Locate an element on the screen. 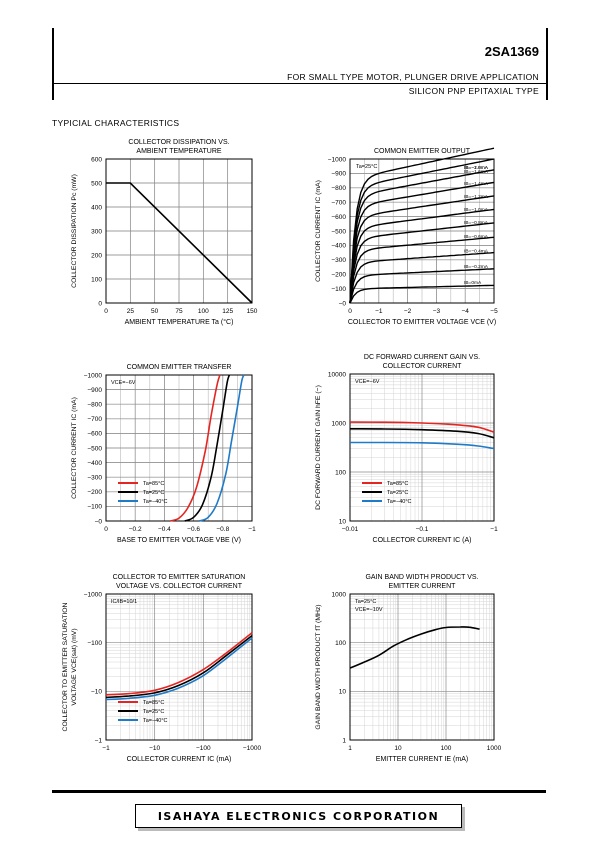  plot-area is located at coordinates (422, 667).